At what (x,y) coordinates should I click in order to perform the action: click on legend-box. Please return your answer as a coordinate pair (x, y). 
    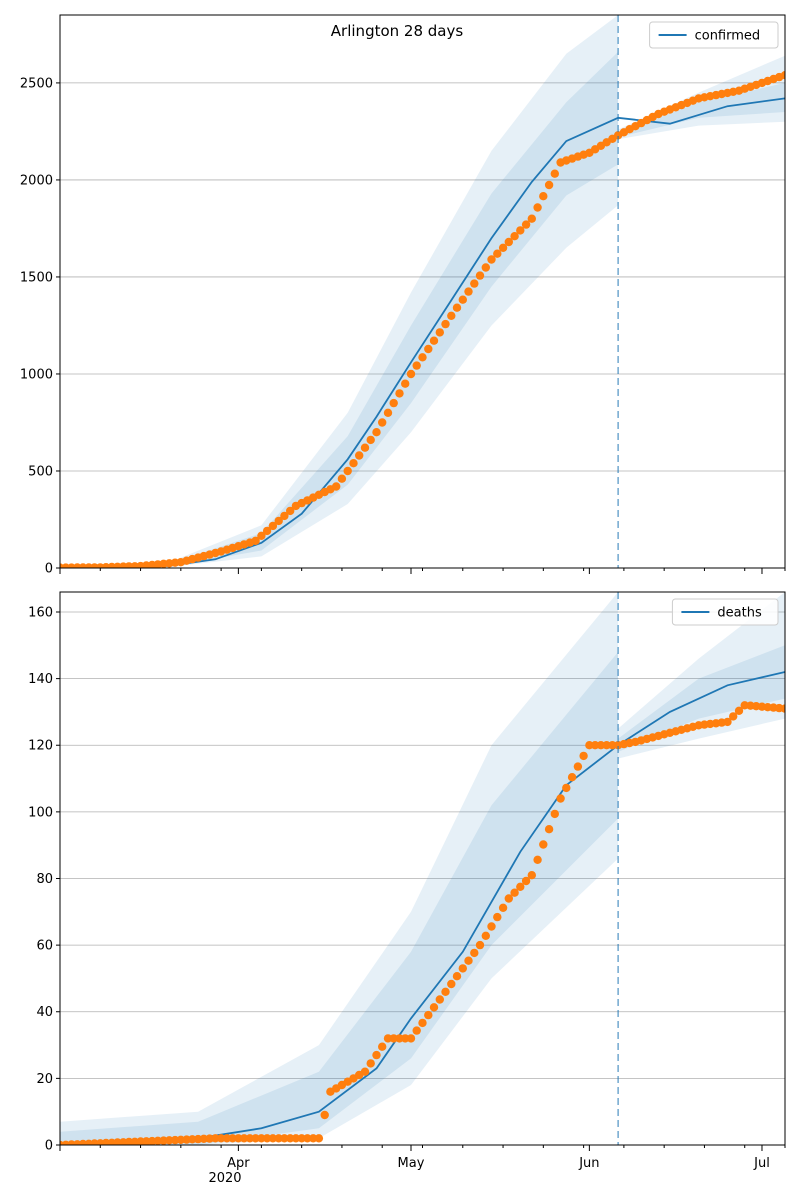
    Looking at the image, I should click on (714, 35).